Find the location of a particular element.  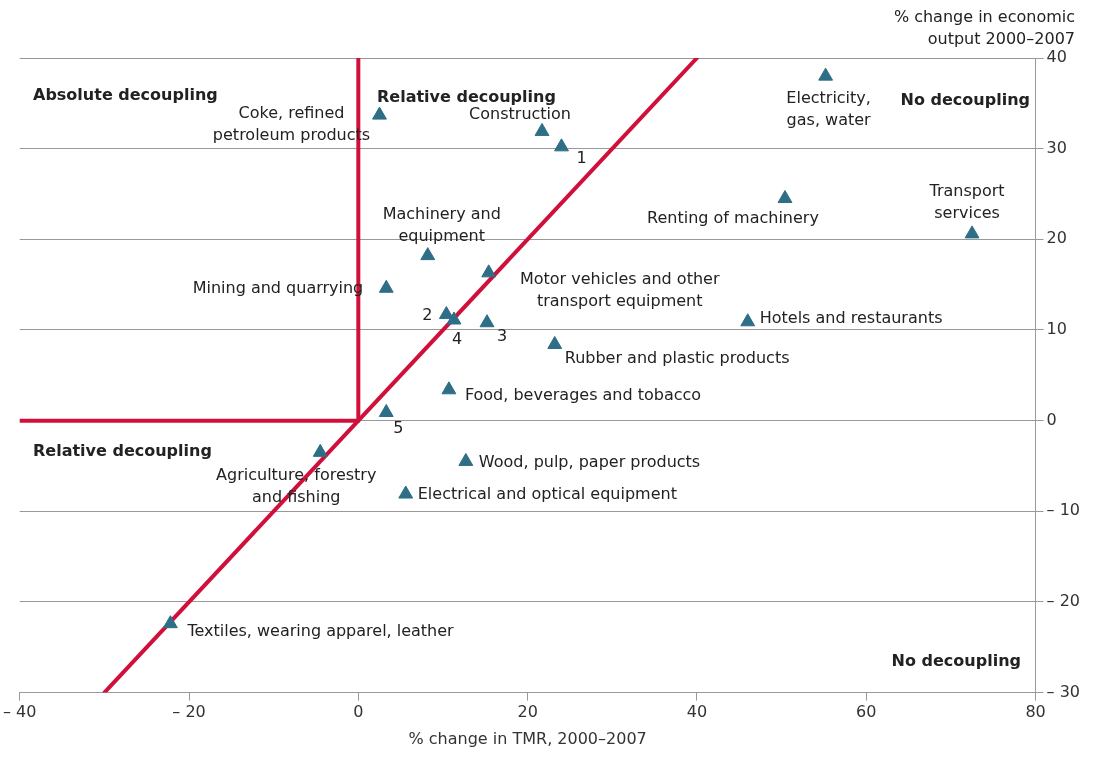

y-tick-label: 0 is located at coordinates (1051, 419).